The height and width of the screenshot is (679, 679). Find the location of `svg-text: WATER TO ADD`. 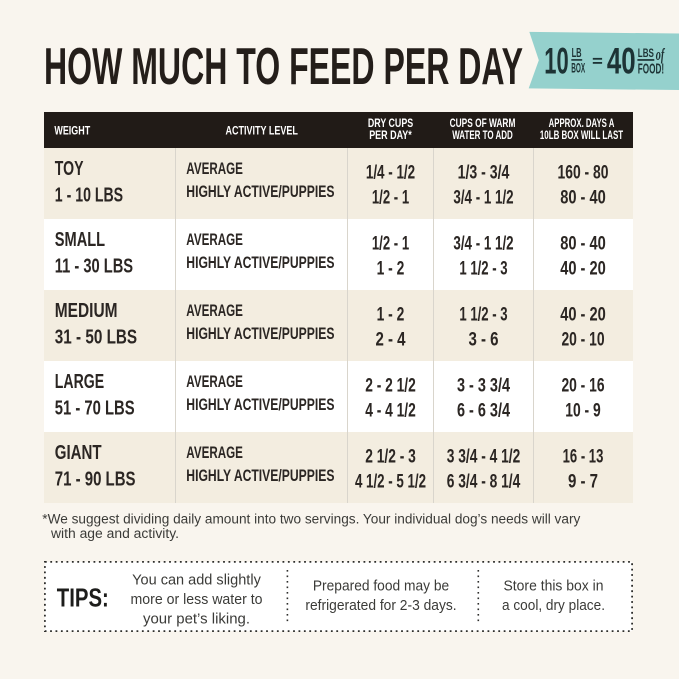

svg-text: WATER TO ADD is located at coordinates (482, 135).